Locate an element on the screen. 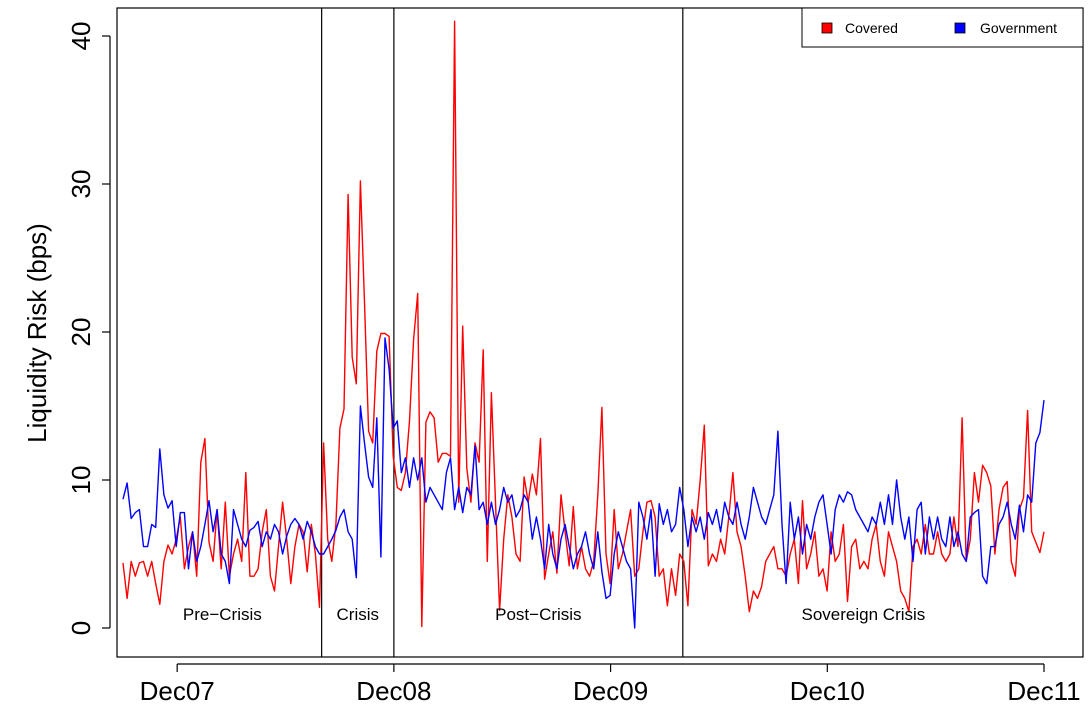 The image size is (1091, 707). x-tick-label-Dec09: Dec09 is located at coordinates (610, 691).